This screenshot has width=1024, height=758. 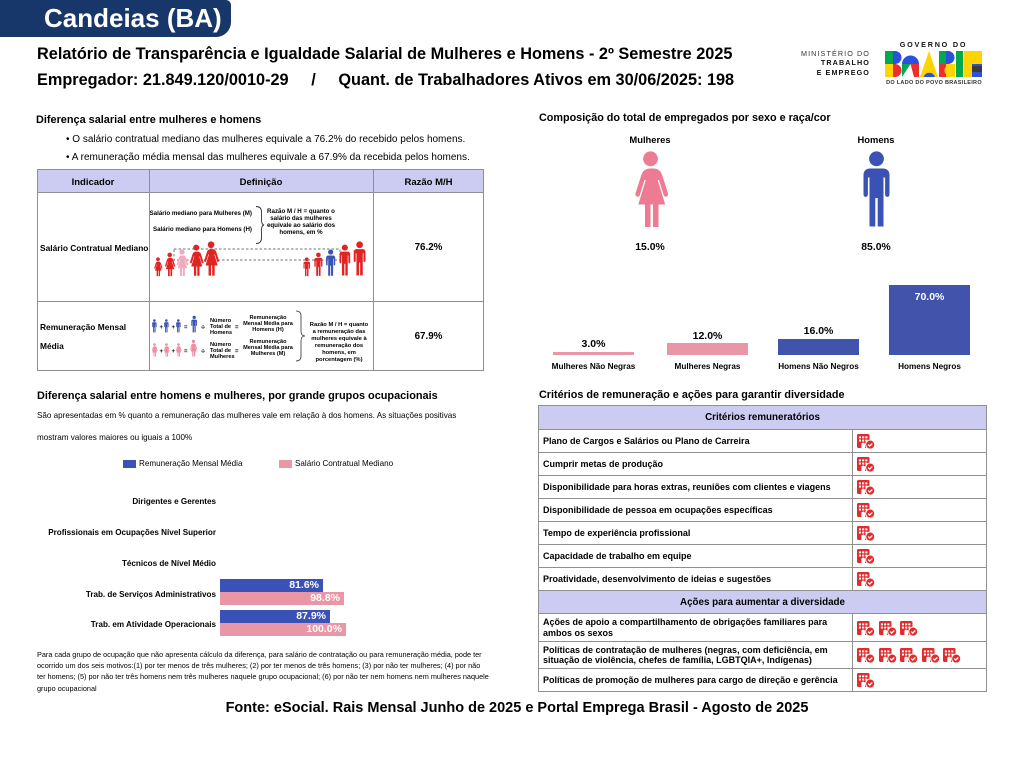 I want to click on svg-text: Mulheres, so click(x=222, y=357).